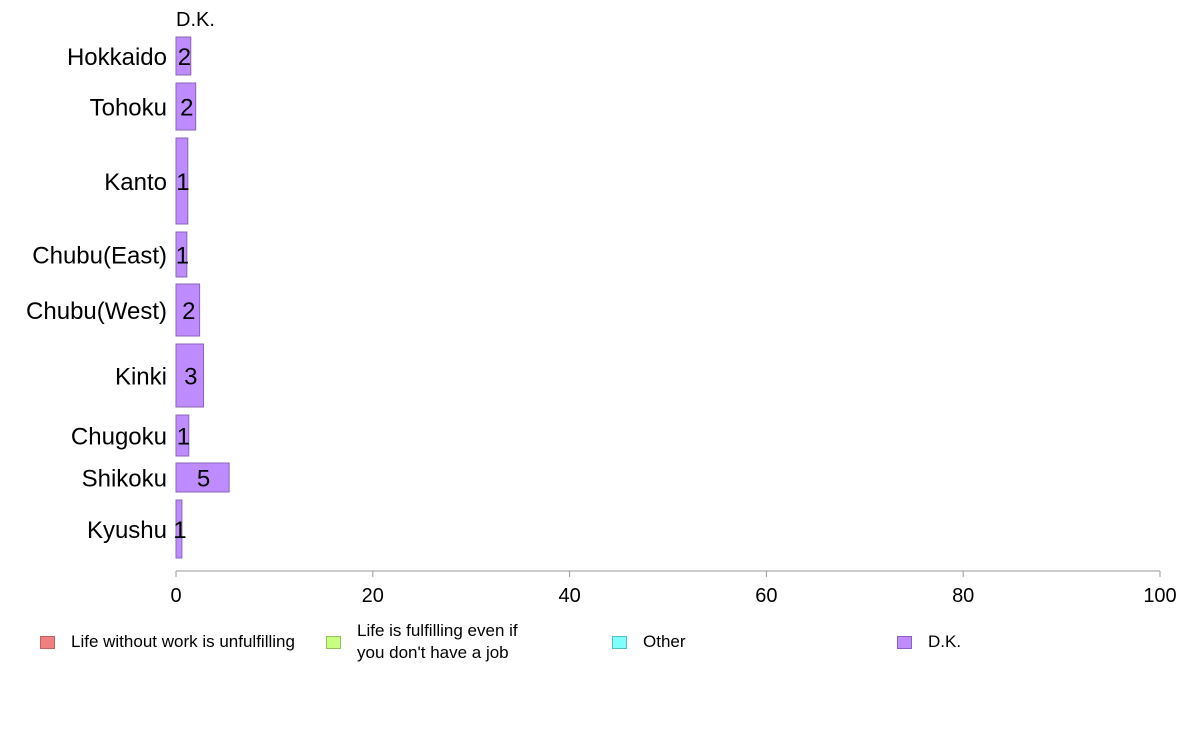 This screenshot has height=736, width=1188. I want to click on category-label-tohoku: Tohoku, so click(128, 108).